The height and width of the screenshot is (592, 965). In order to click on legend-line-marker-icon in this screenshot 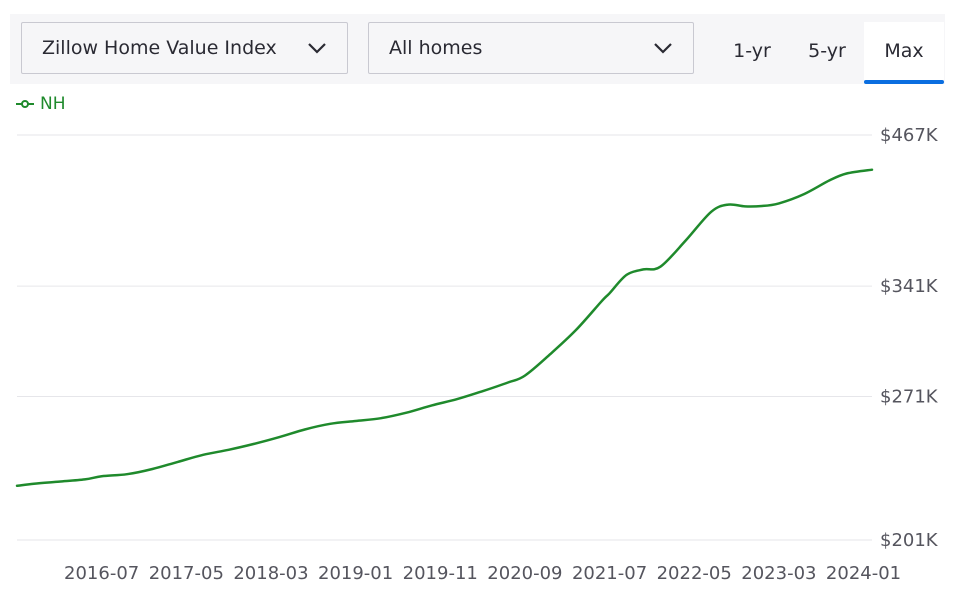, I will do `click(25, 104)`.